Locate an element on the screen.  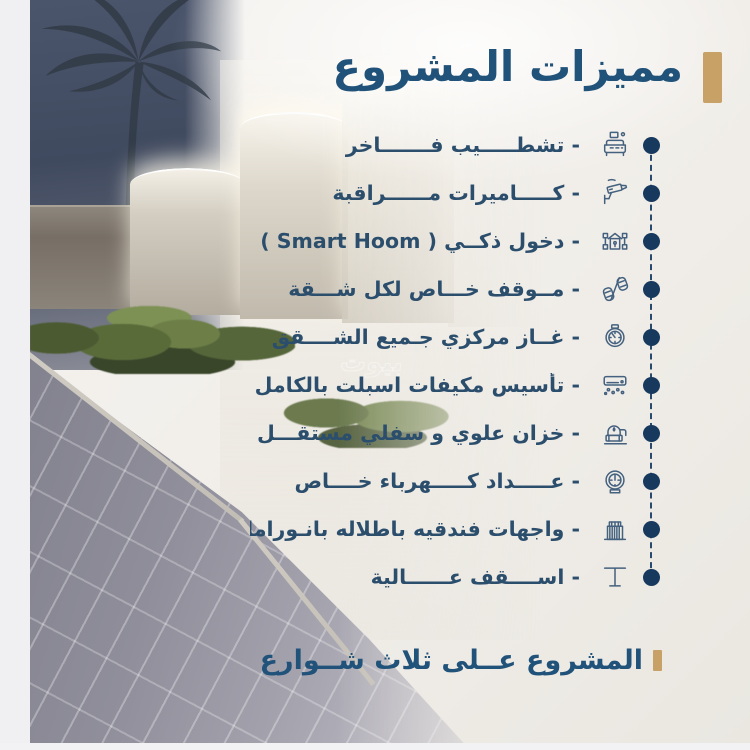
feature-row: - اســــقف عــــــالية is located at coordinates (455, 577).